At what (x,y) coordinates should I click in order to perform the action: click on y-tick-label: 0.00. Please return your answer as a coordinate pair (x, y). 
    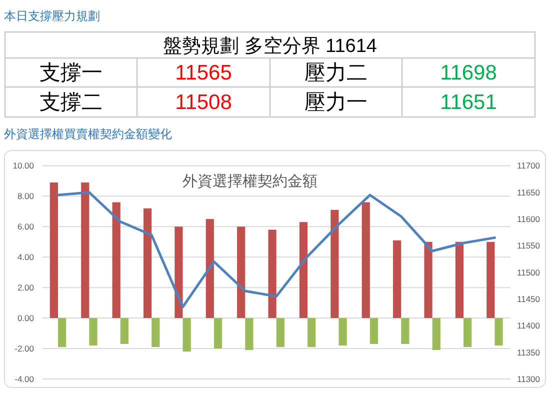
    Looking at the image, I should click on (25, 318).